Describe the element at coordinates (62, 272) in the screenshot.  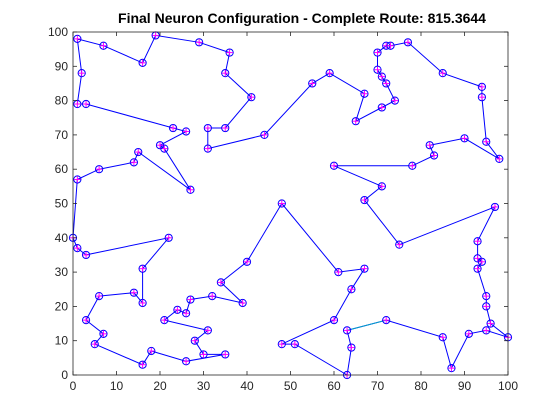
I see `y-tick-label: 30` at that location.